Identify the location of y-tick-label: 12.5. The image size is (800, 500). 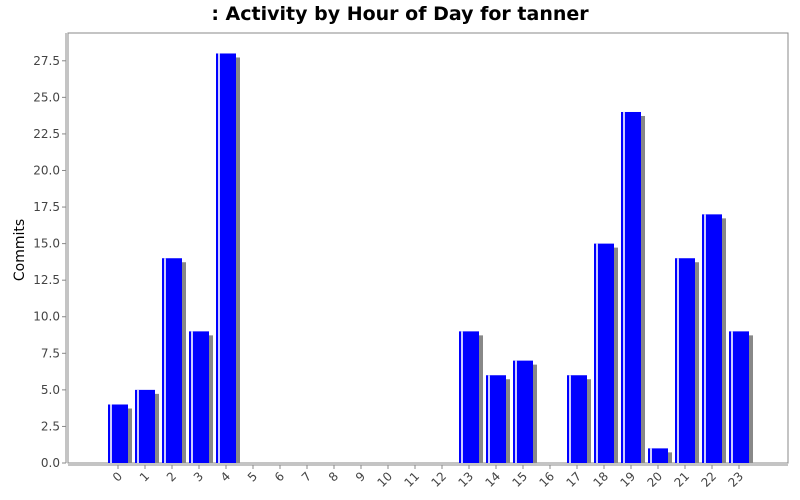
(46, 280).